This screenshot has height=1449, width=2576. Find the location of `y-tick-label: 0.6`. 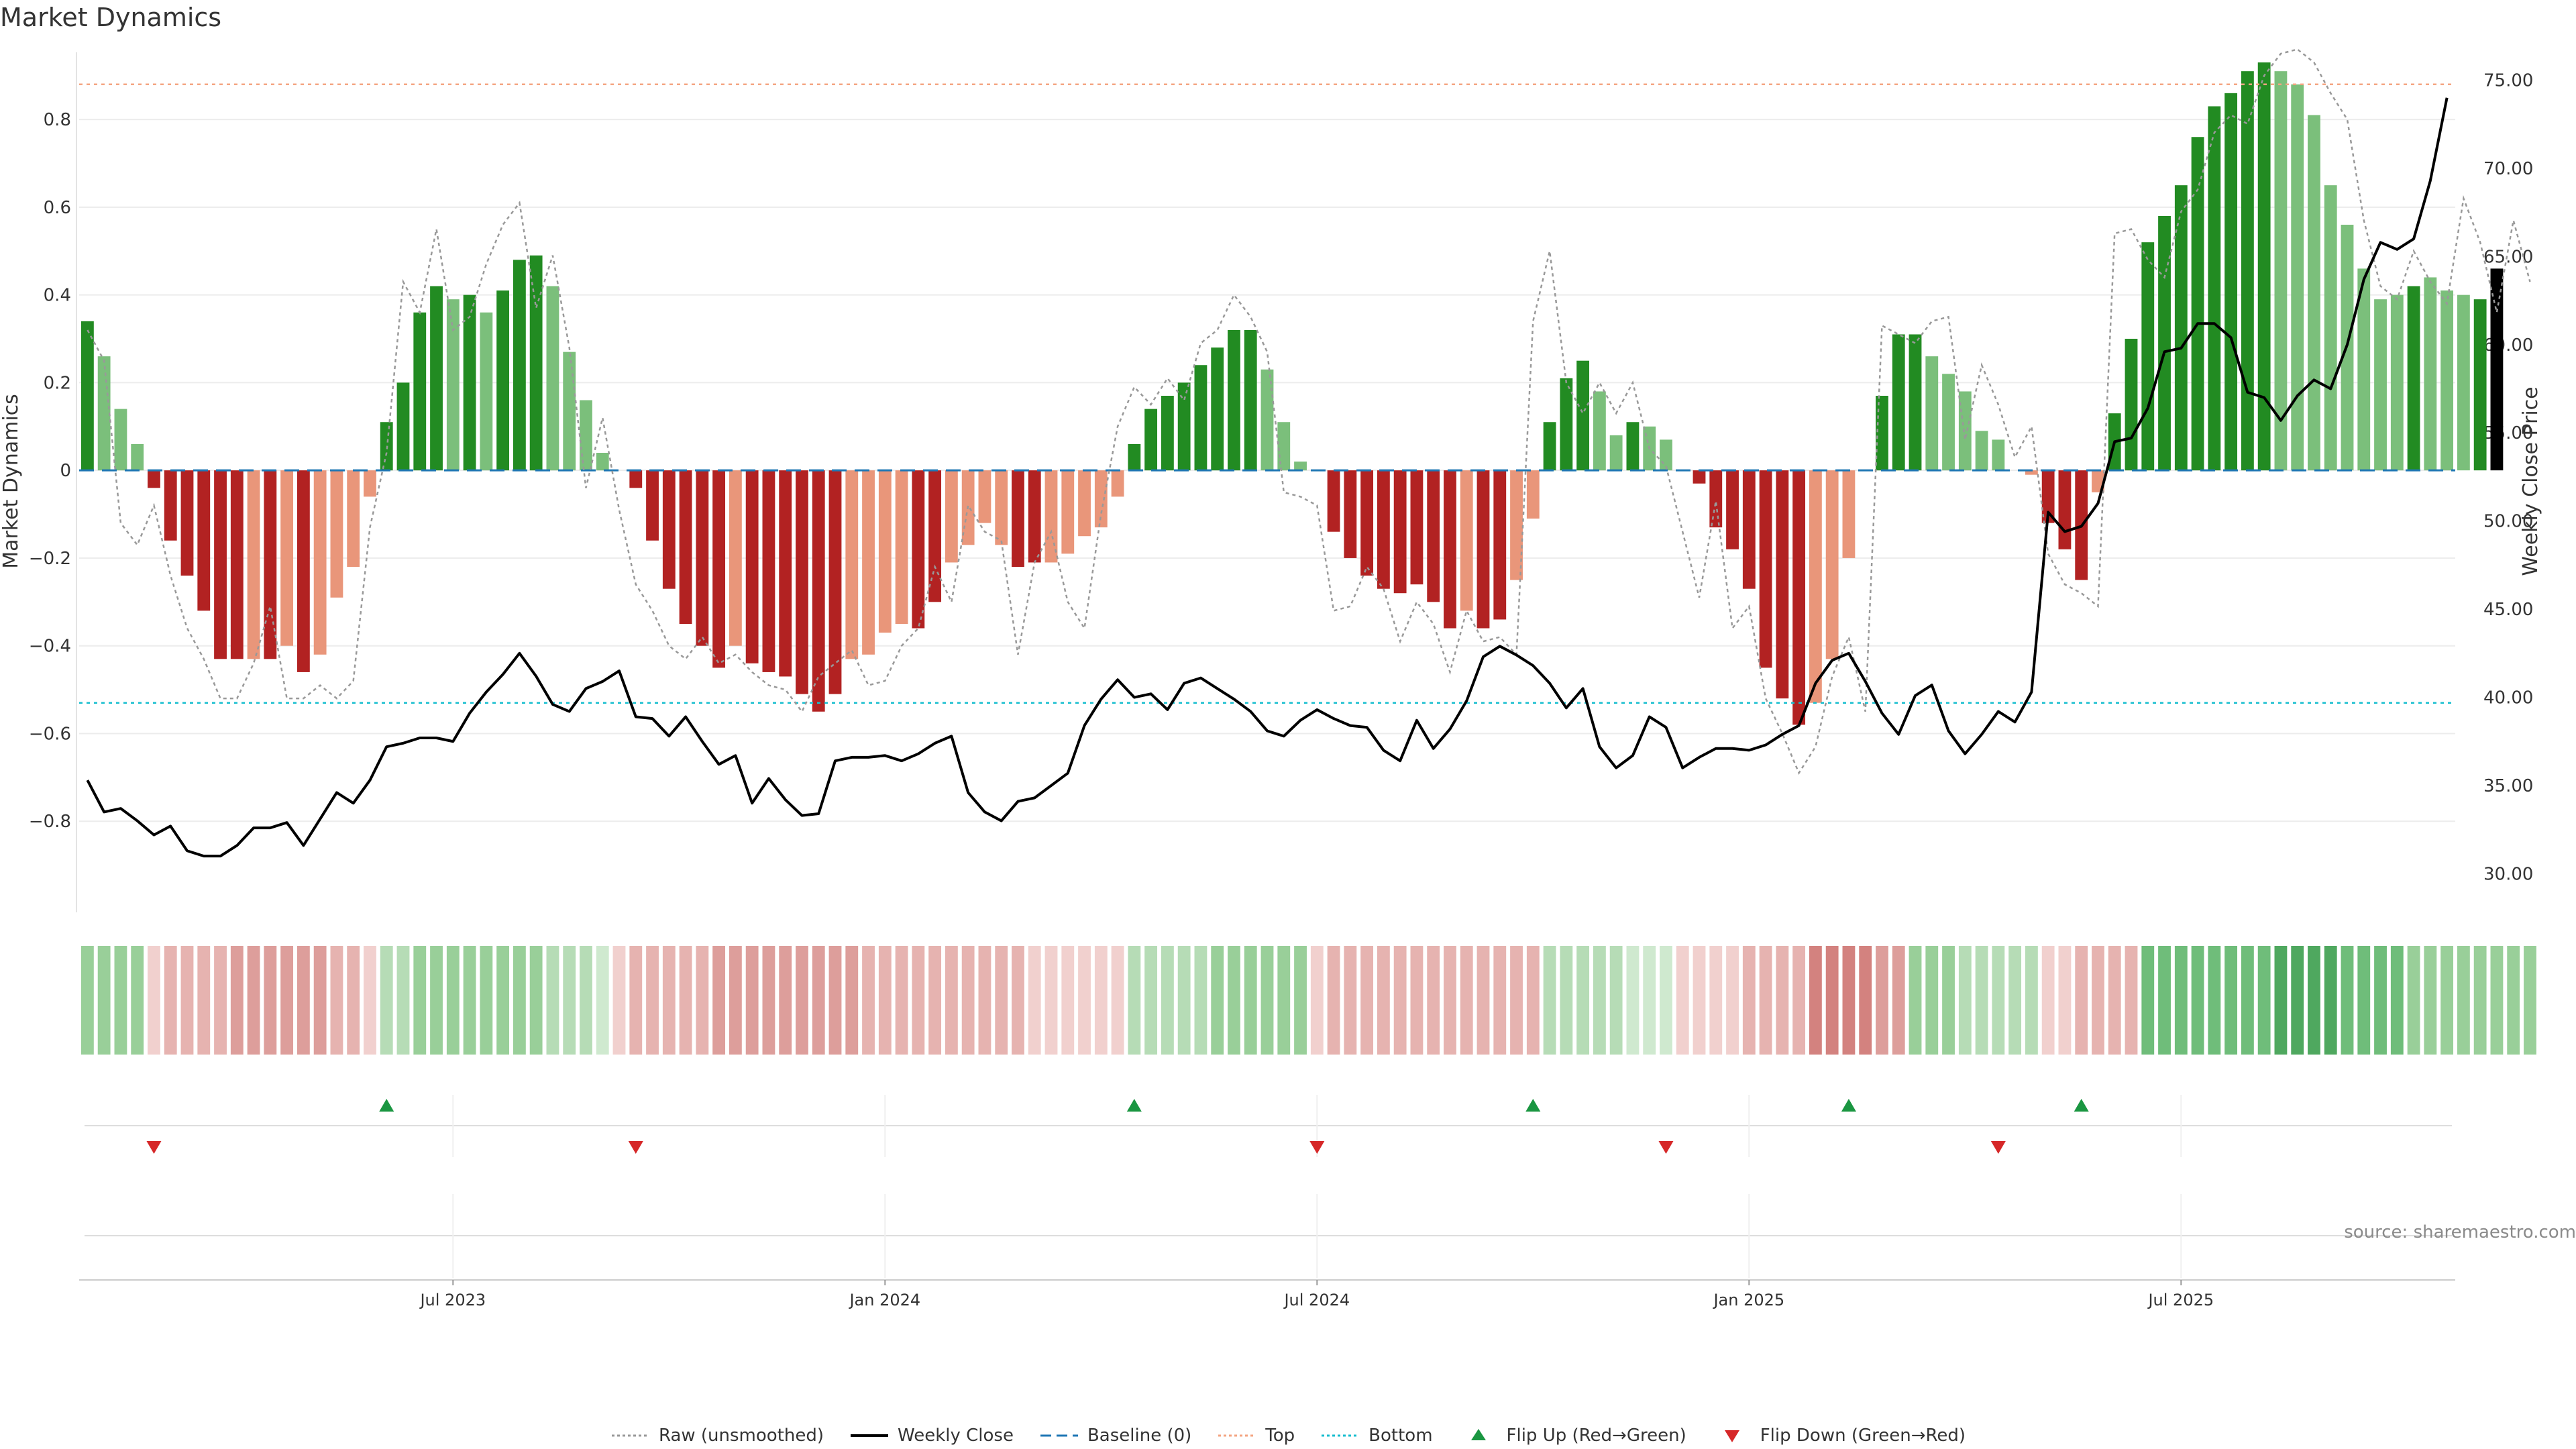

y-tick-label: 0.6 is located at coordinates (57, 208).